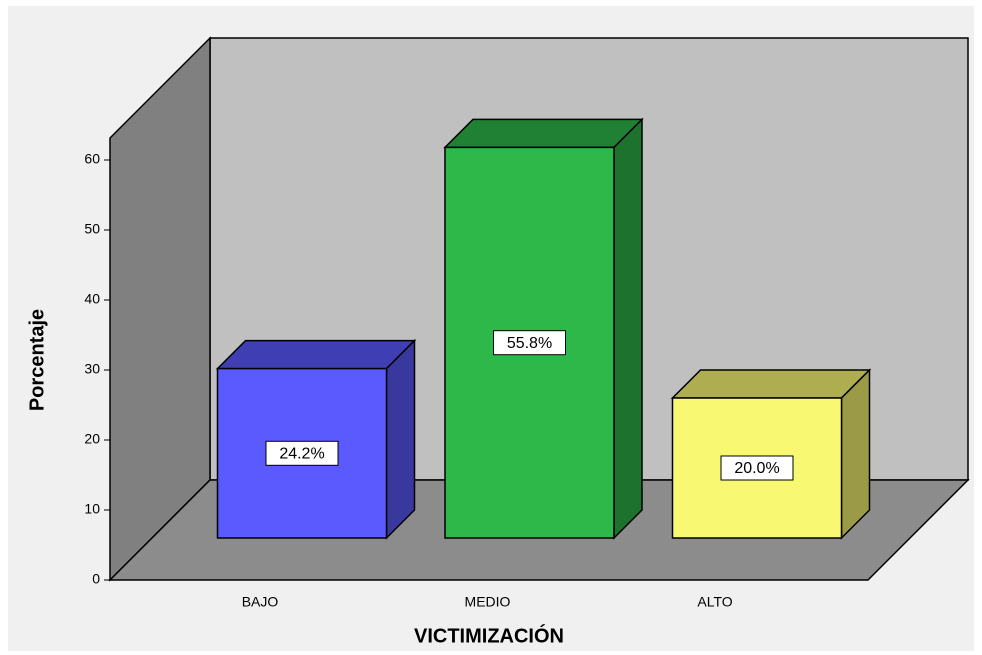  What do you see at coordinates (92, 229) in the screenshot?
I see `y-tick-label: 50` at bounding box center [92, 229].